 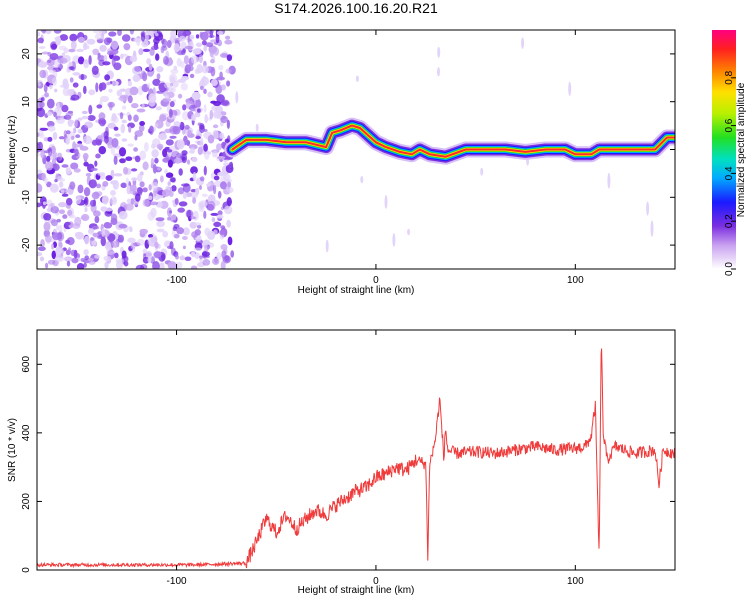 What do you see at coordinates (26, 54) in the screenshot?
I see `y-tick-label: 20` at bounding box center [26, 54].